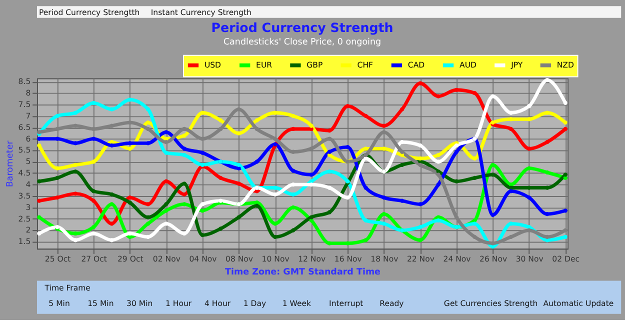  Describe the element at coordinates (24, 150) in the screenshot. I see `y-tick-label: 5.5` at that location.